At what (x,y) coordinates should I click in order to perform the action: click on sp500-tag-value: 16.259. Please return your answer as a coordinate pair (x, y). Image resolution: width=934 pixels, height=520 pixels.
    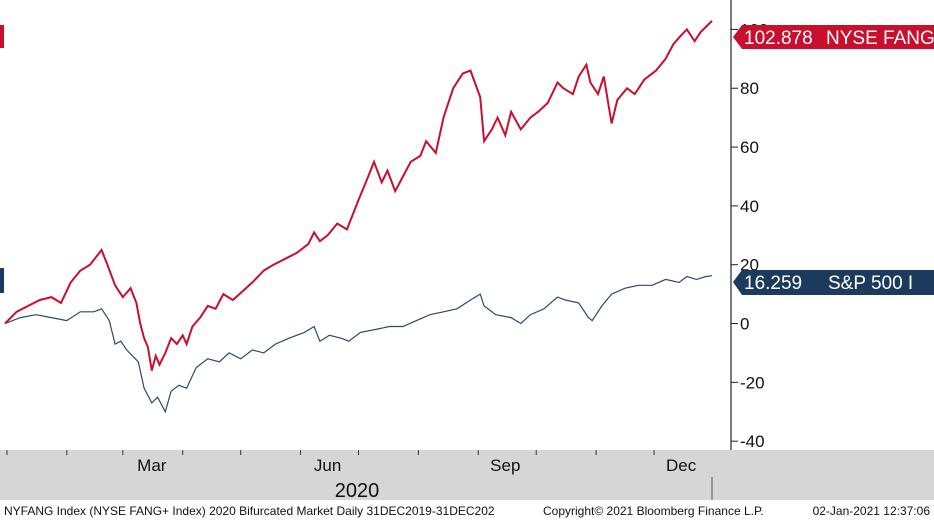
    Looking at the image, I should click on (773, 283).